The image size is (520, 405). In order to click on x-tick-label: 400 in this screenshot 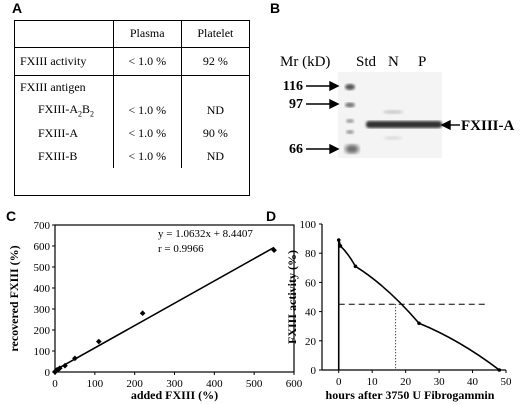, I will do `click(214, 384)`.